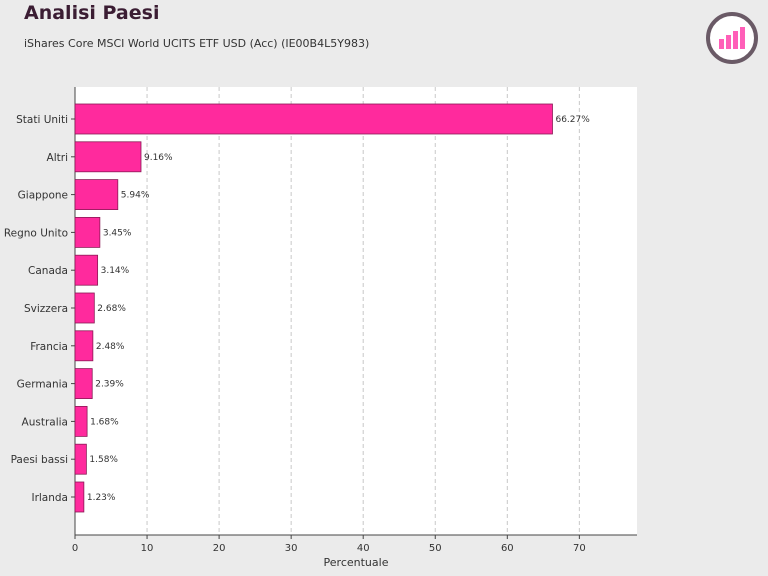 This screenshot has height=576, width=768. What do you see at coordinates (39, 460) in the screenshot?
I see `category-label: Paesi bassi` at bounding box center [39, 460].